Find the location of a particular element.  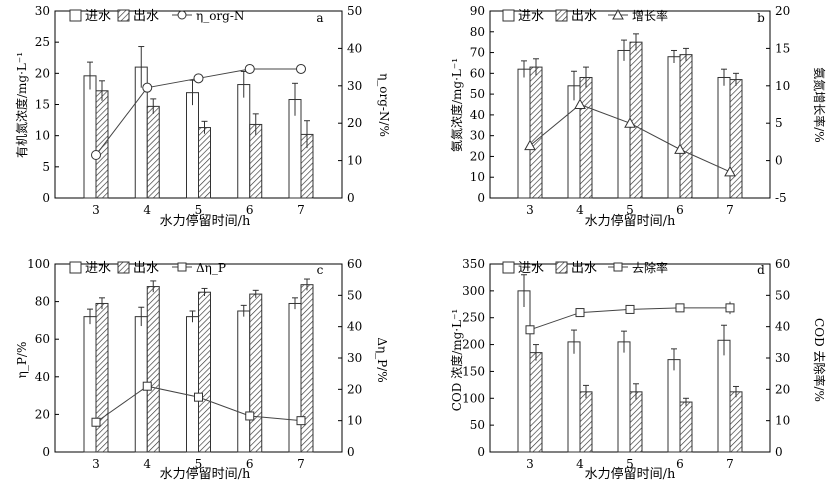

right-axis-label: η_org-N/% is located at coordinates (384, 105).